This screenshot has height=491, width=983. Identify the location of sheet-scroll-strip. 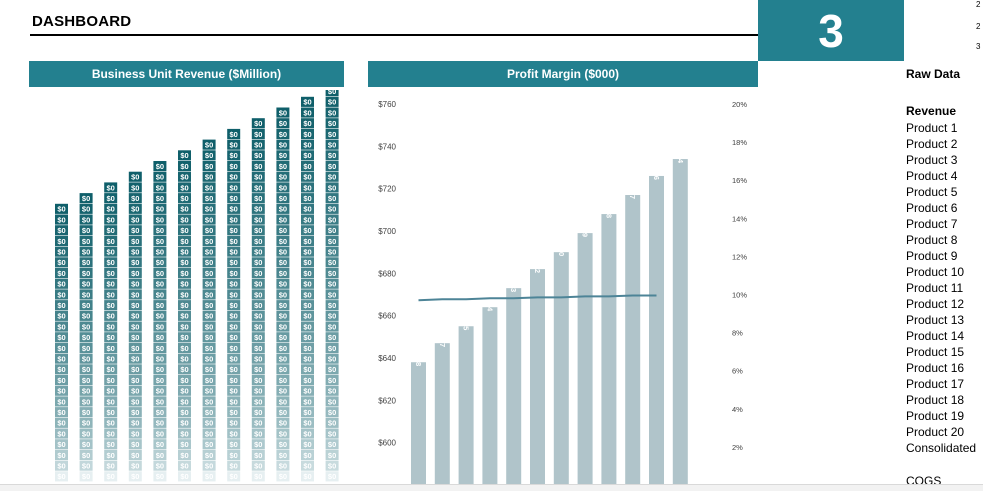
(491, 487).